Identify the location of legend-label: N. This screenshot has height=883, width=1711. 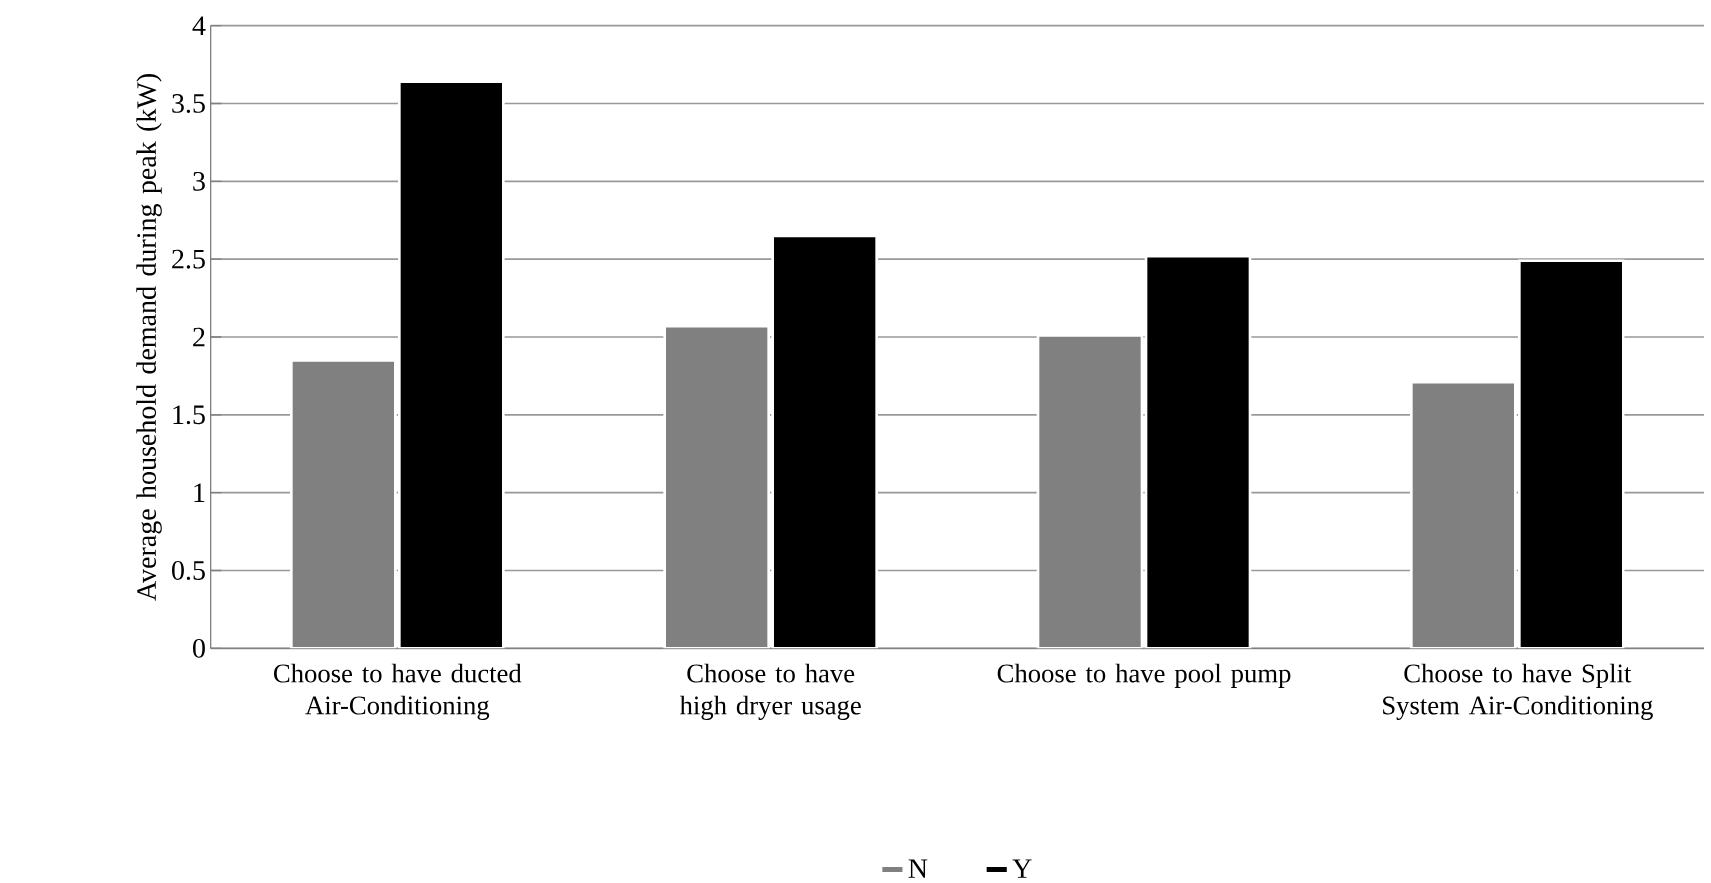
(918, 868).